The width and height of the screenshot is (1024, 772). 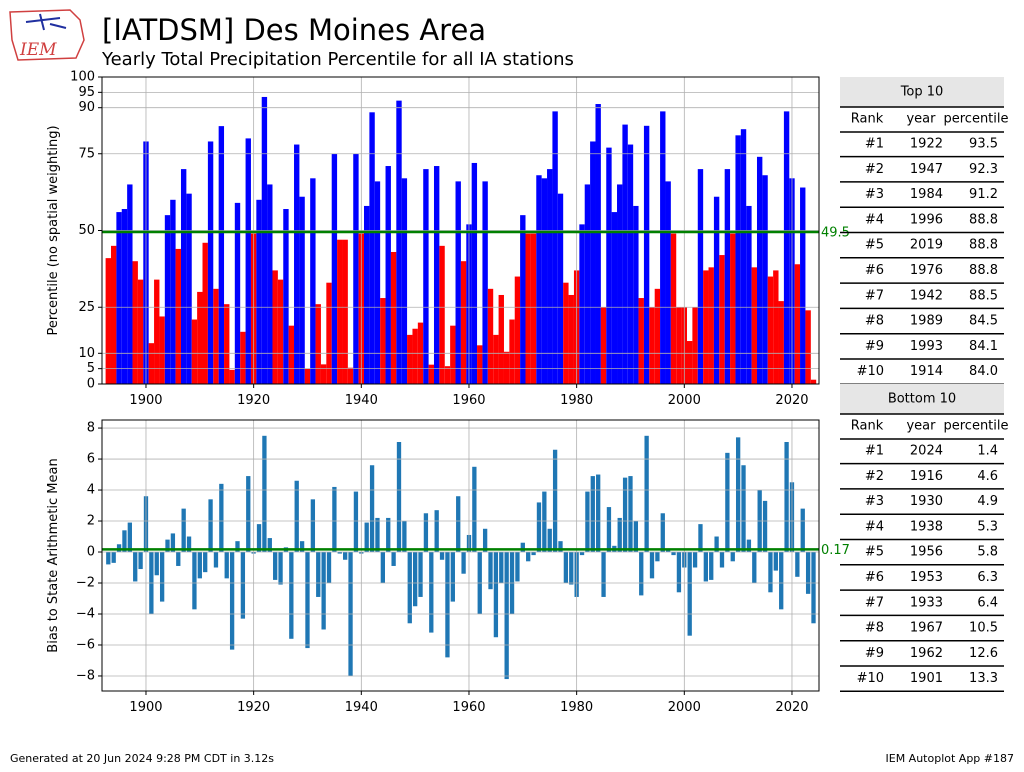 I want to click on column-header: year, so click(x=921, y=426).